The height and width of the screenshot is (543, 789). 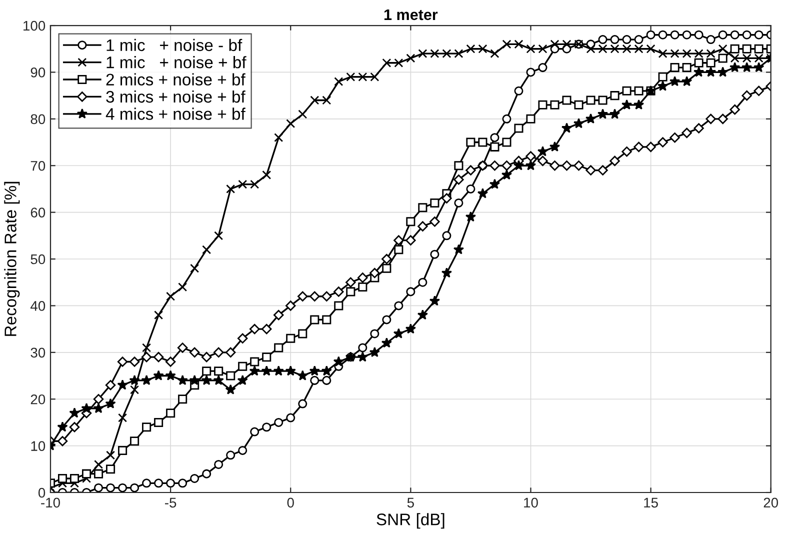 I want to click on x-tick-label: 10, so click(x=531, y=503).